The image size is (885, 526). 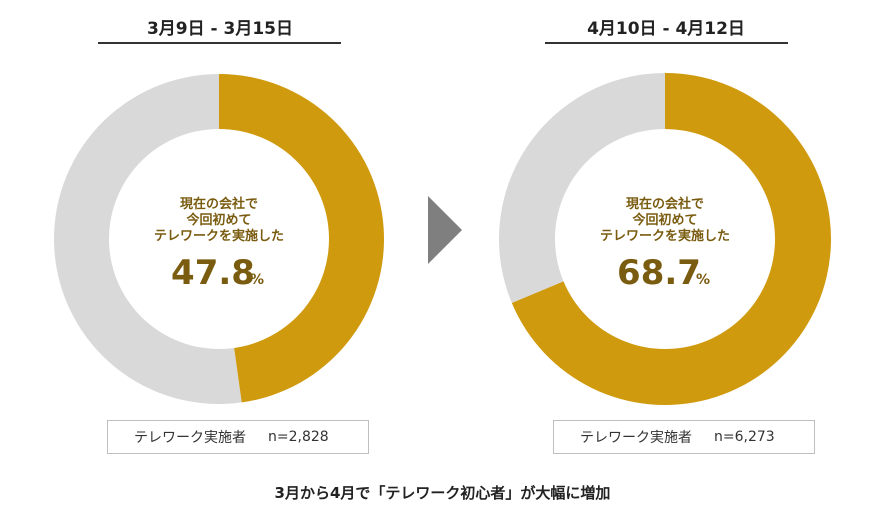 What do you see at coordinates (744, 437) in the screenshot?
I see `sample-size-value: n=6,273` at bounding box center [744, 437].